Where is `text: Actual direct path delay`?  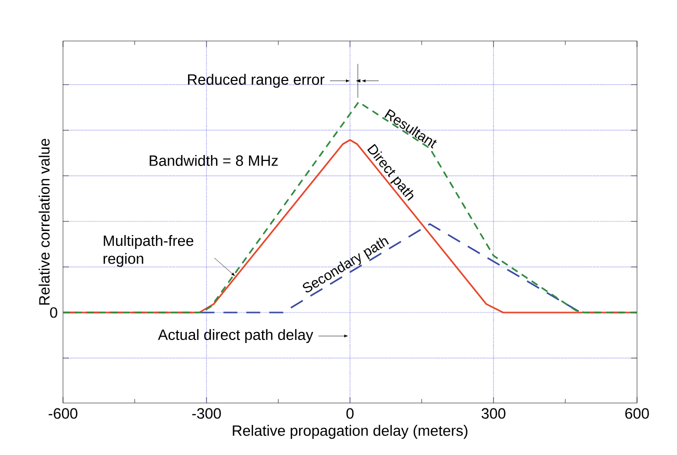 text: Actual direct path delay is located at coordinates (236, 336).